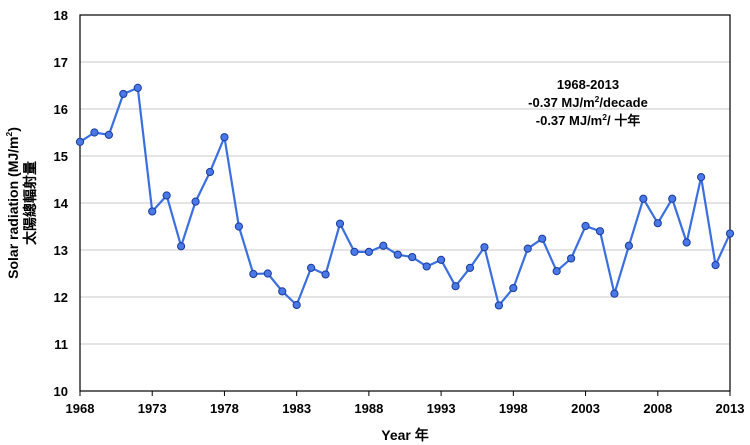  Describe the element at coordinates (441, 408) in the screenshot. I see `x-tick-label: 1993` at that location.